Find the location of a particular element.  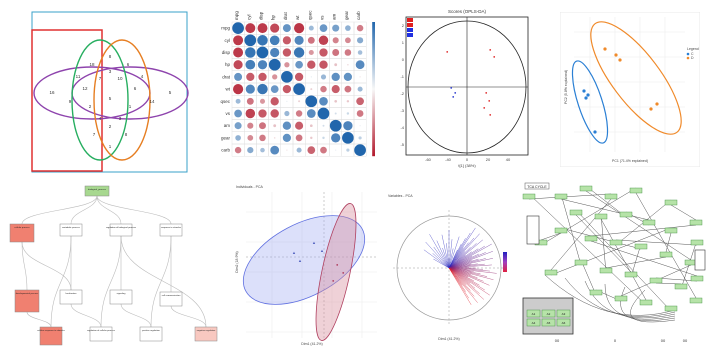

corr-col-label: carb is located at coordinates (358, 15).